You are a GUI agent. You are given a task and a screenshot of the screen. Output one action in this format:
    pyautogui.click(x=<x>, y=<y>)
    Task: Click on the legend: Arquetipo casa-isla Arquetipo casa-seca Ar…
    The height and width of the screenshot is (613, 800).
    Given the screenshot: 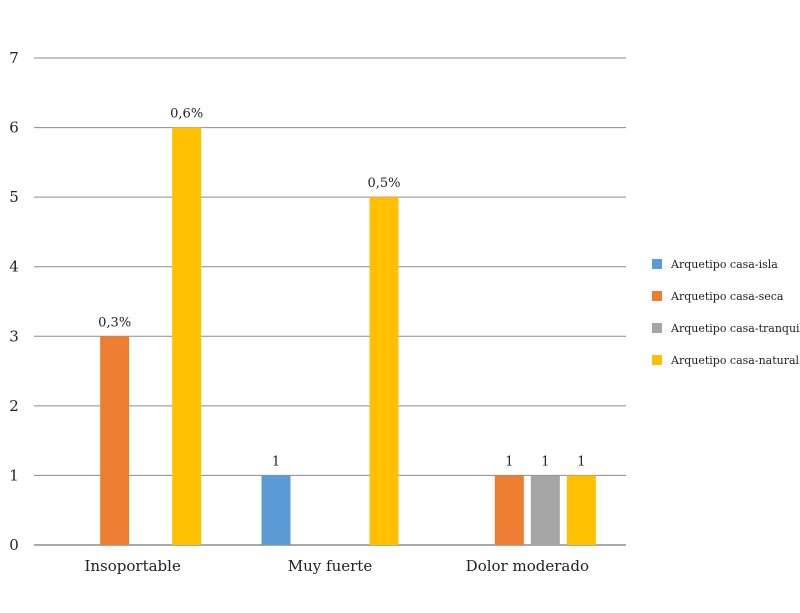 What is the action you would take?
    pyautogui.click(x=726, y=312)
    